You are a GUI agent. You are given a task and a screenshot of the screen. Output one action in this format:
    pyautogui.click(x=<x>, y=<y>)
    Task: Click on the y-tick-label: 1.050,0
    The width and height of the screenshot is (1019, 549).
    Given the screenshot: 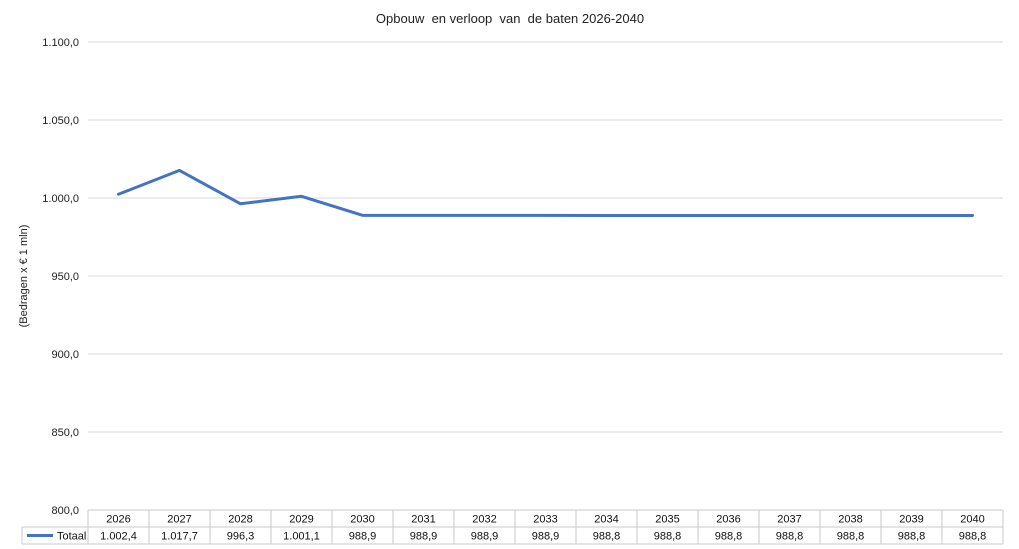 What is the action you would take?
    pyautogui.click(x=60, y=121)
    